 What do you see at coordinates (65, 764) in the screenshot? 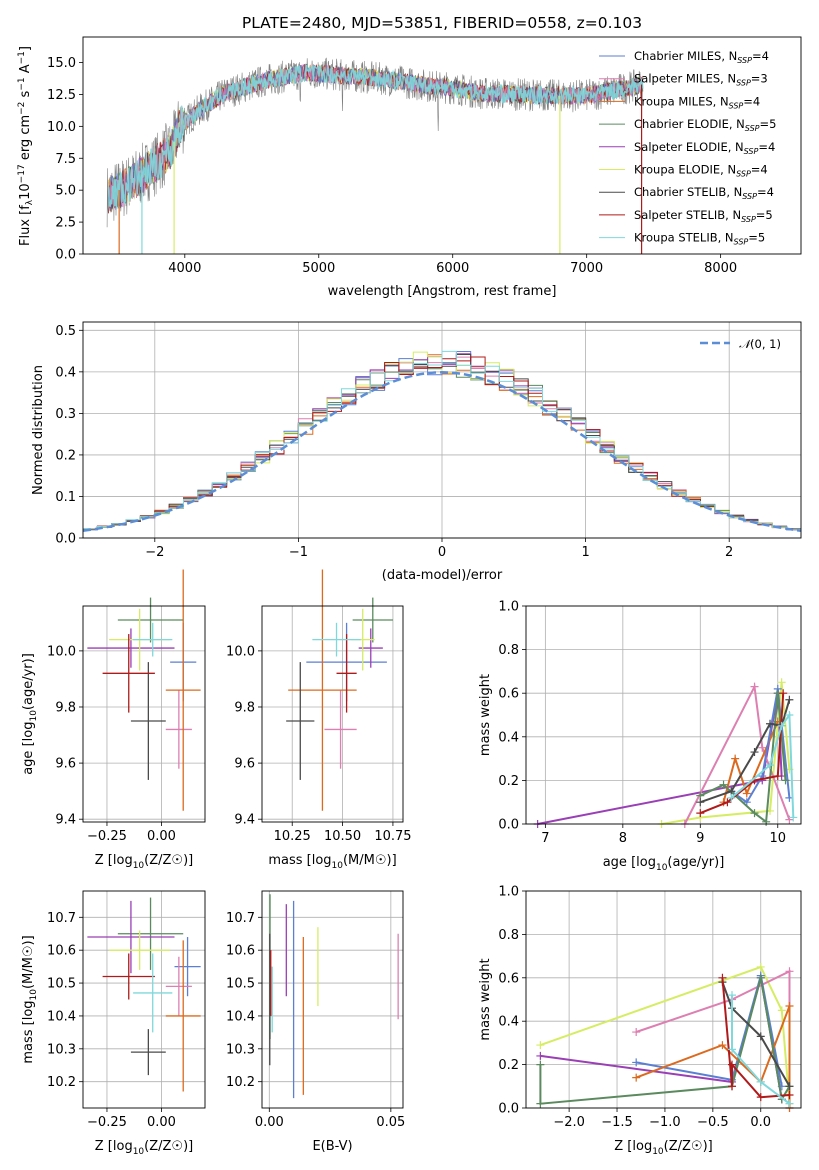
I see `age_vs_Z-ytick-label: 9.6` at bounding box center [65, 764].